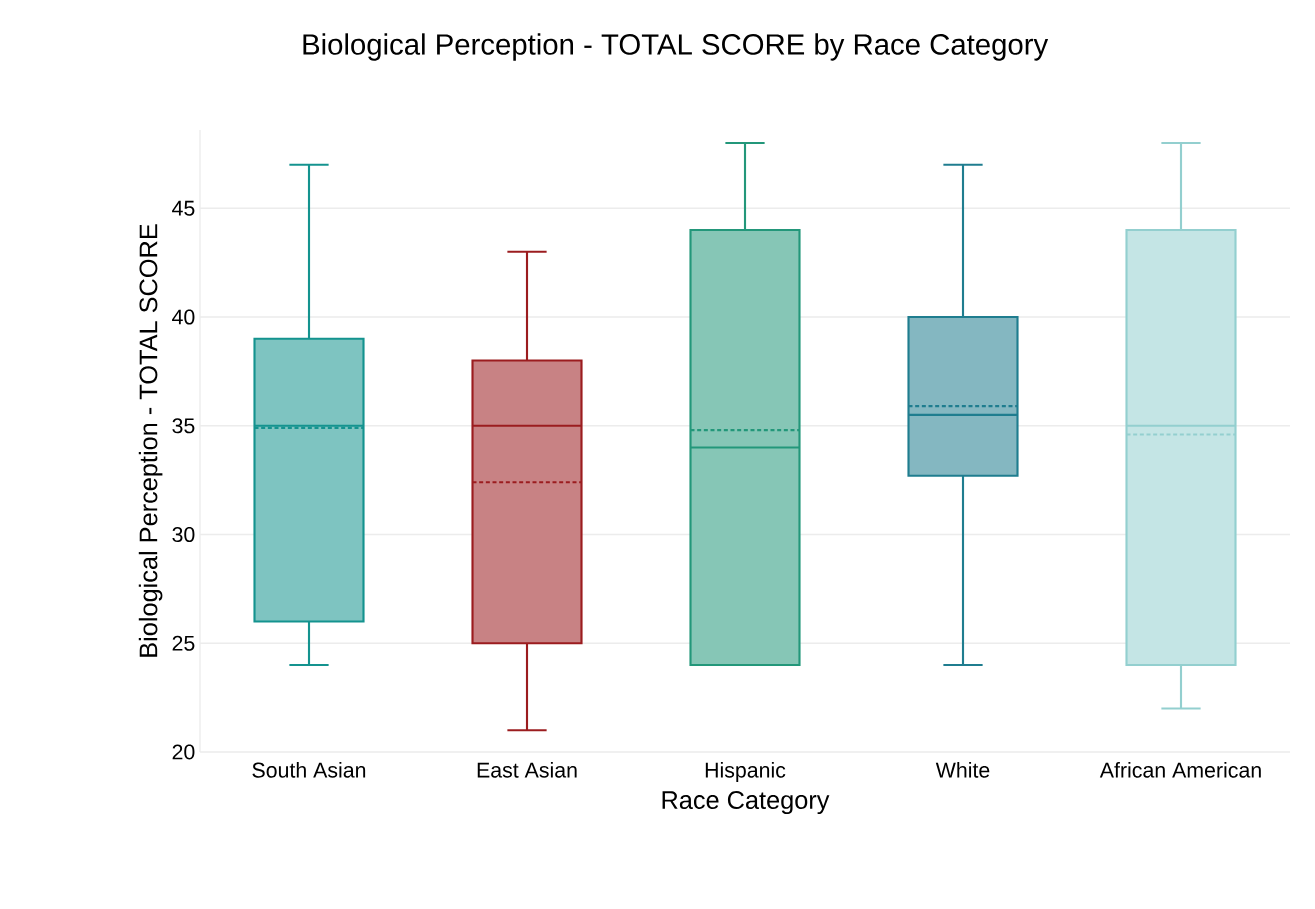 Image resolution: width=1315 pixels, height=909 pixels. What do you see at coordinates (746, 803) in the screenshot?
I see `x-axis-title: Race Category` at bounding box center [746, 803].